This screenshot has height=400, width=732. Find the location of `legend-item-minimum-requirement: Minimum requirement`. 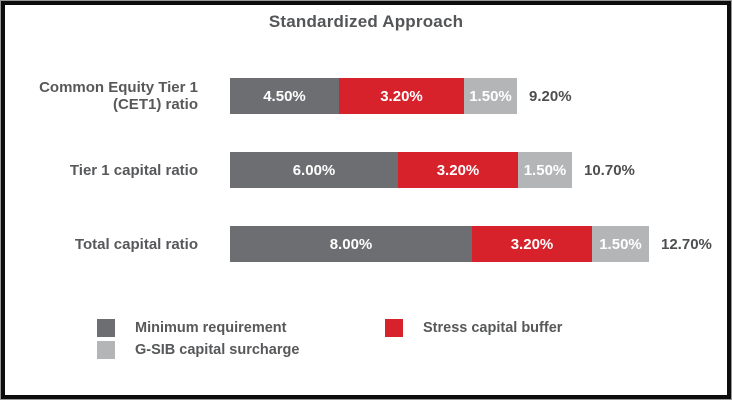

legend-item-minimum-requirement: Minimum requirement is located at coordinates (241, 327).